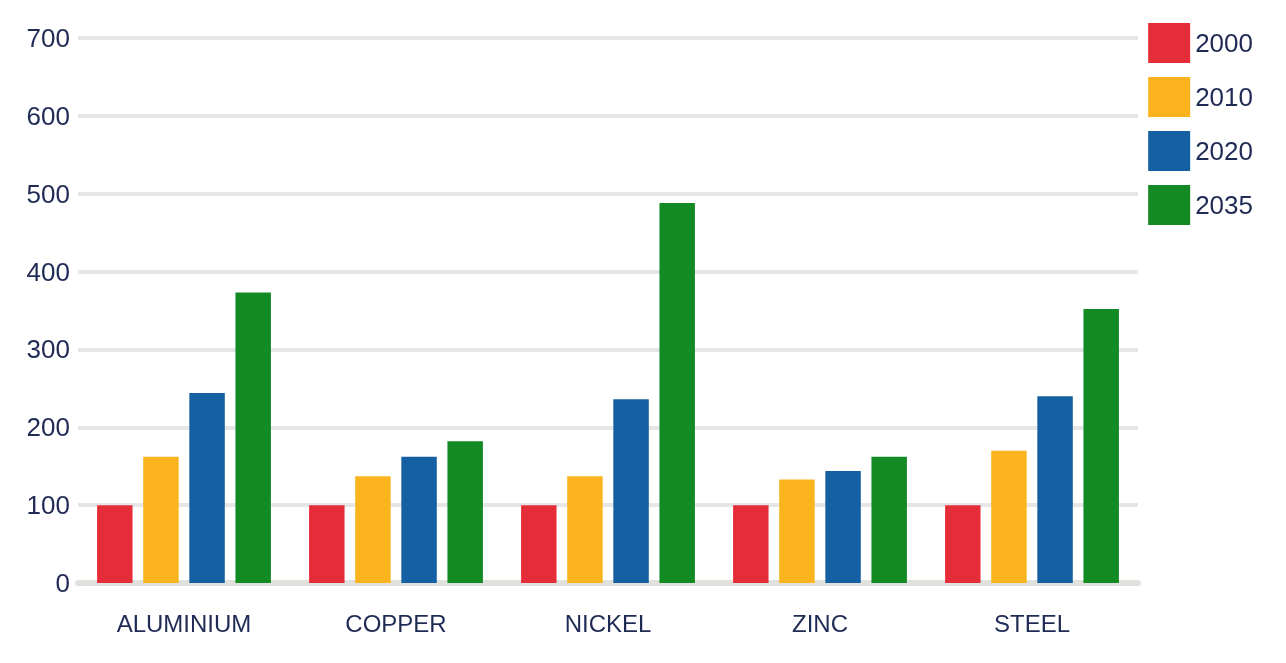 The image size is (1286, 663). What do you see at coordinates (62, 583) in the screenshot?
I see `y-tick-label: 0` at bounding box center [62, 583].